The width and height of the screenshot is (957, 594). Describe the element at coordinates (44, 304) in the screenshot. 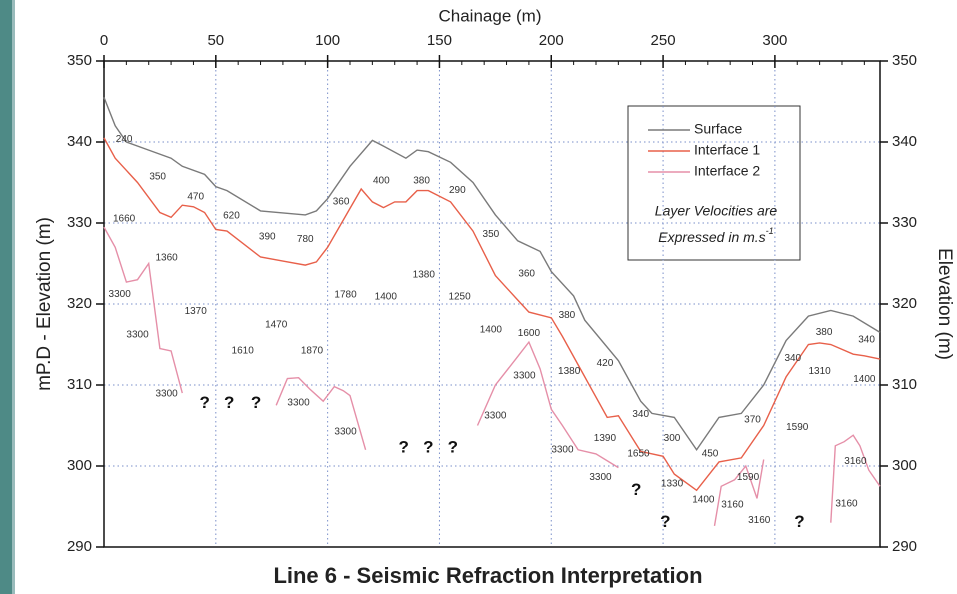

I see `y-axis-title: mP.D - Elevation (m)` at that location.